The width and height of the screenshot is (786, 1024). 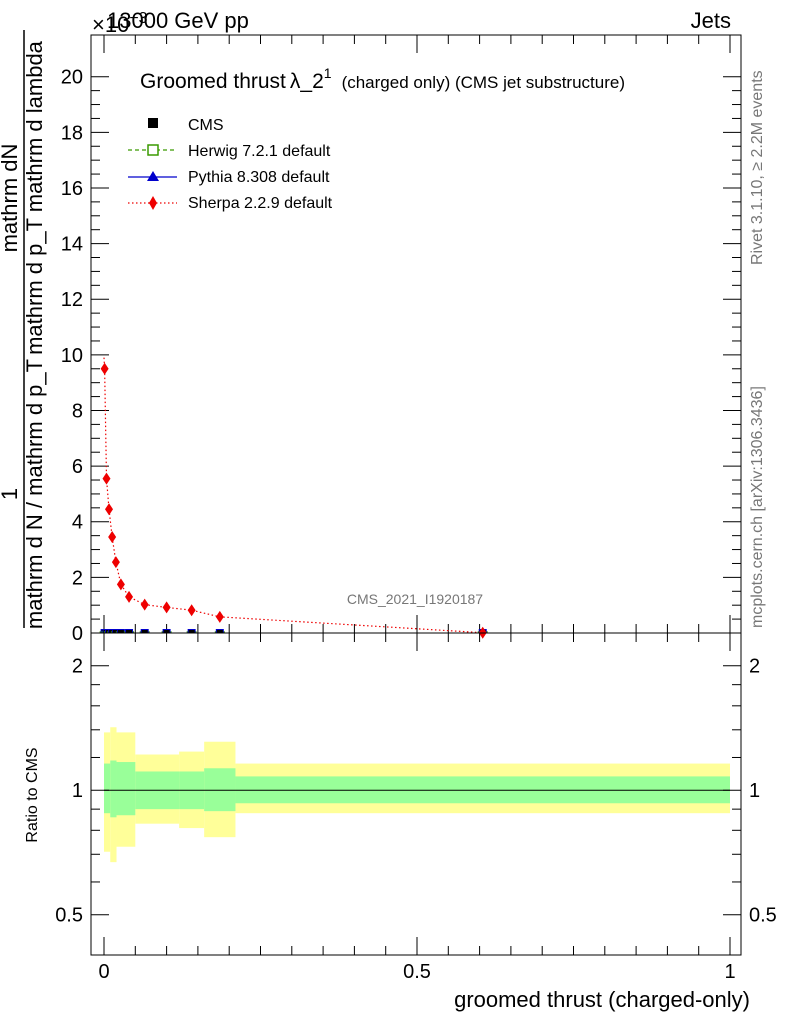 I want to click on legend-entry-herwig: Herwig 7.2.1 default, so click(x=229, y=151).